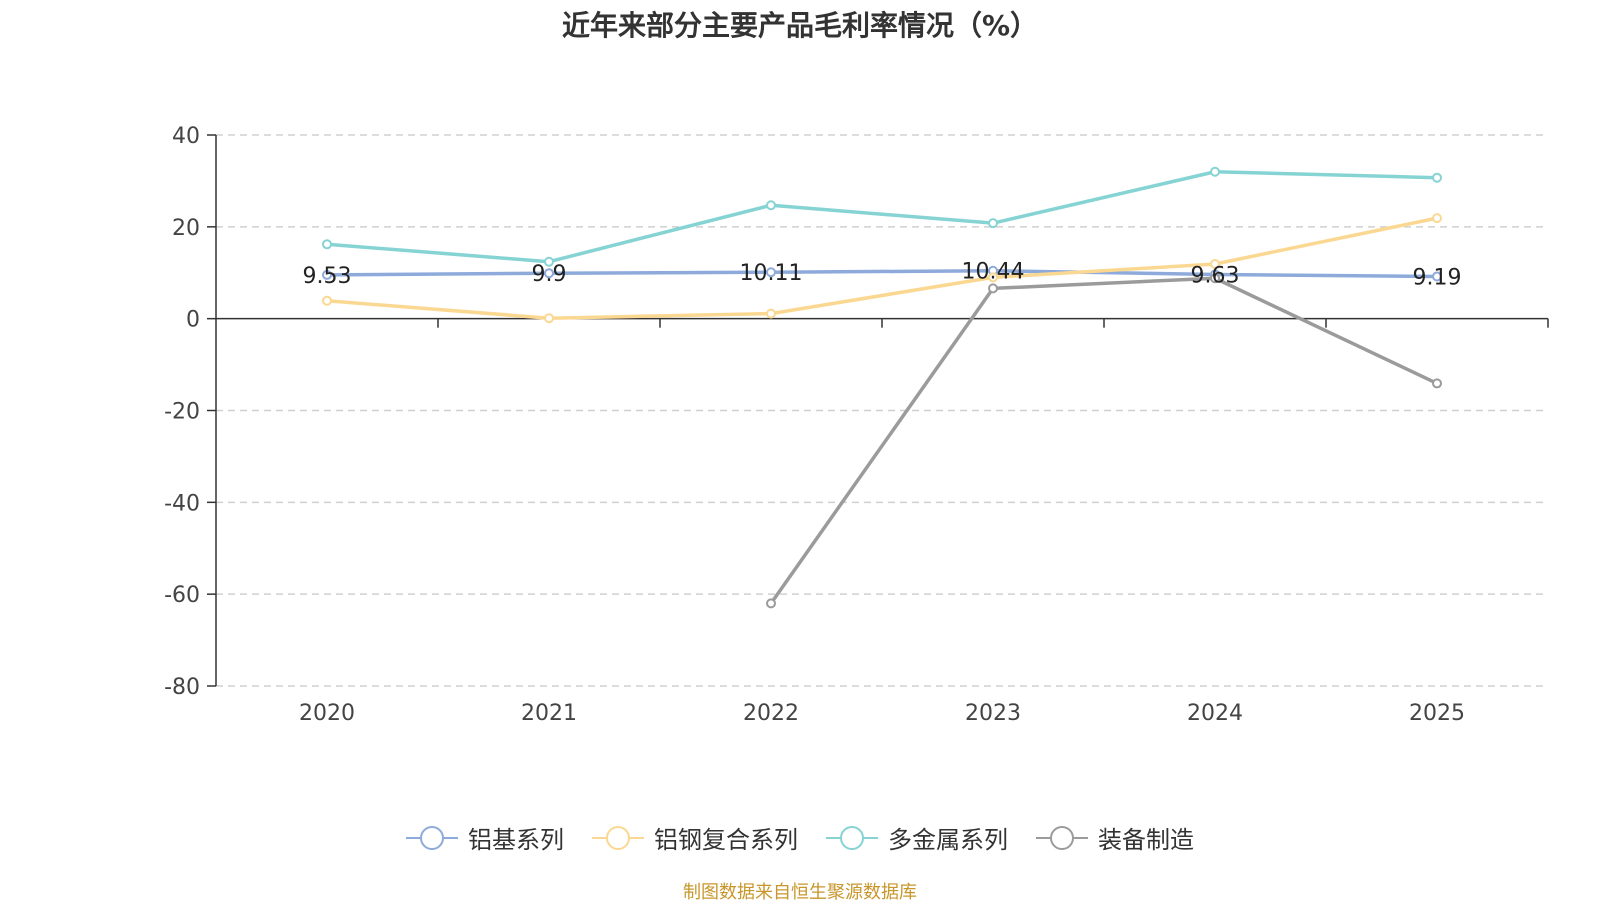 This screenshot has width=1600, height=904. Describe the element at coordinates (1146, 840) in the screenshot. I see `legend-label: 装备制造` at that location.